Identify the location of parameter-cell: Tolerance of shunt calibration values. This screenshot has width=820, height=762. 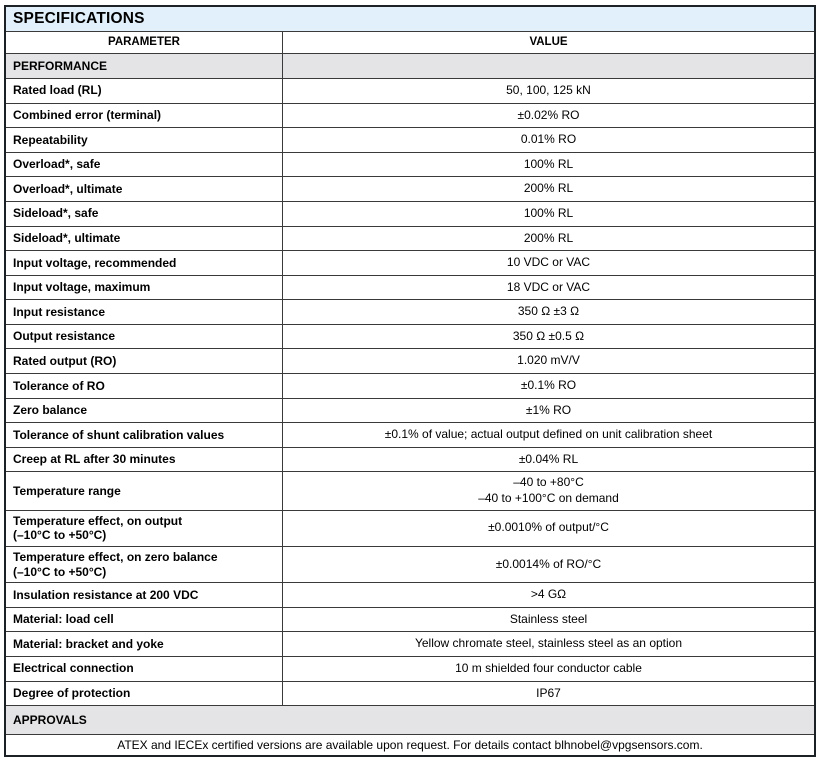
(144, 435).